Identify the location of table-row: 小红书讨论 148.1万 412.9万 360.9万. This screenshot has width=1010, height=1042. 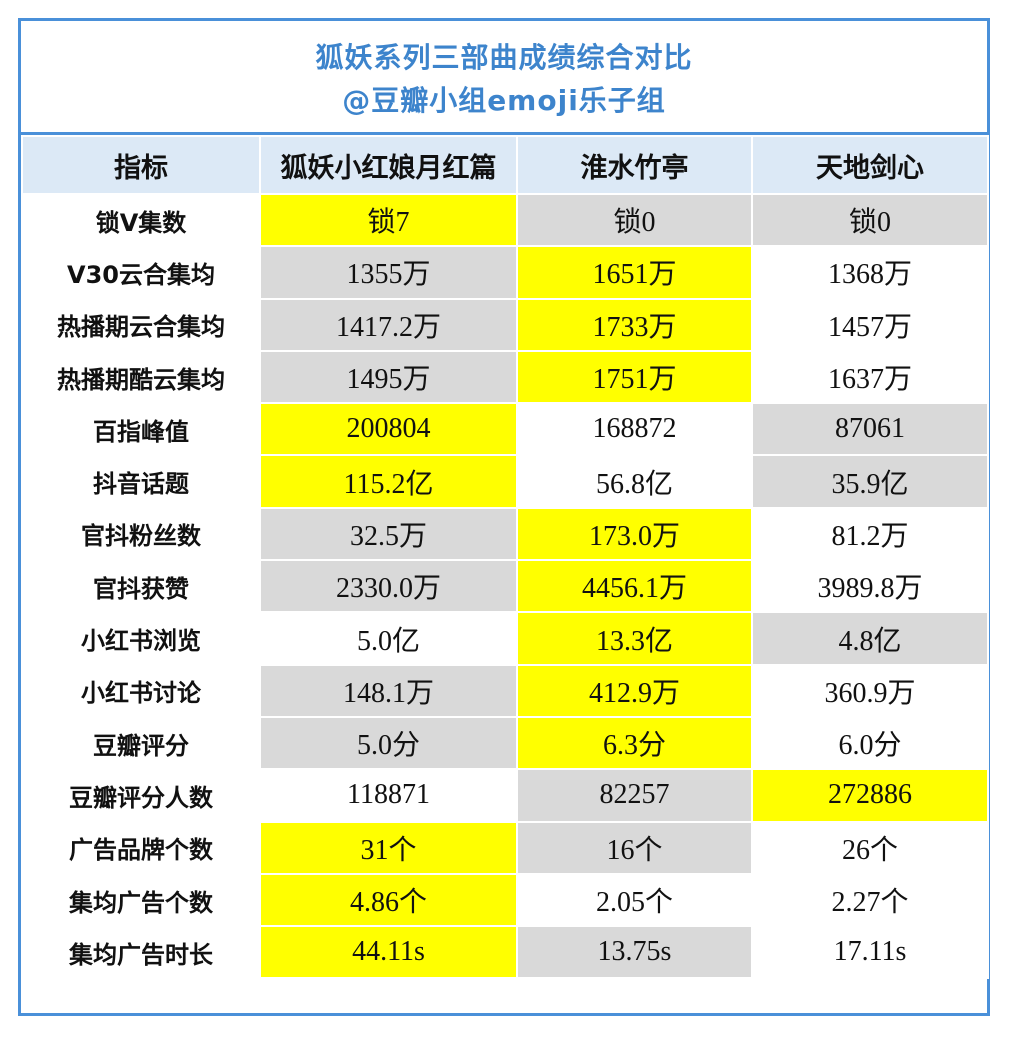
(505, 690).